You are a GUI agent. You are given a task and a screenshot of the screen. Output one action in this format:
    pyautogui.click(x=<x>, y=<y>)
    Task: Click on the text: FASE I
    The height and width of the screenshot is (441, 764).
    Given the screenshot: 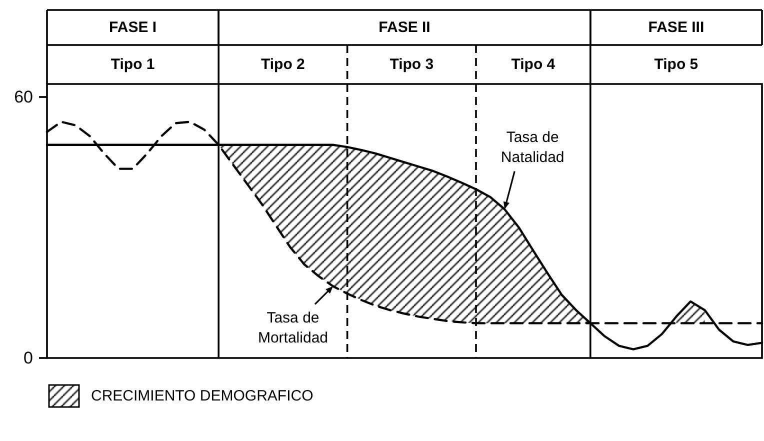 What is the action you would take?
    pyautogui.click(x=133, y=27)
    